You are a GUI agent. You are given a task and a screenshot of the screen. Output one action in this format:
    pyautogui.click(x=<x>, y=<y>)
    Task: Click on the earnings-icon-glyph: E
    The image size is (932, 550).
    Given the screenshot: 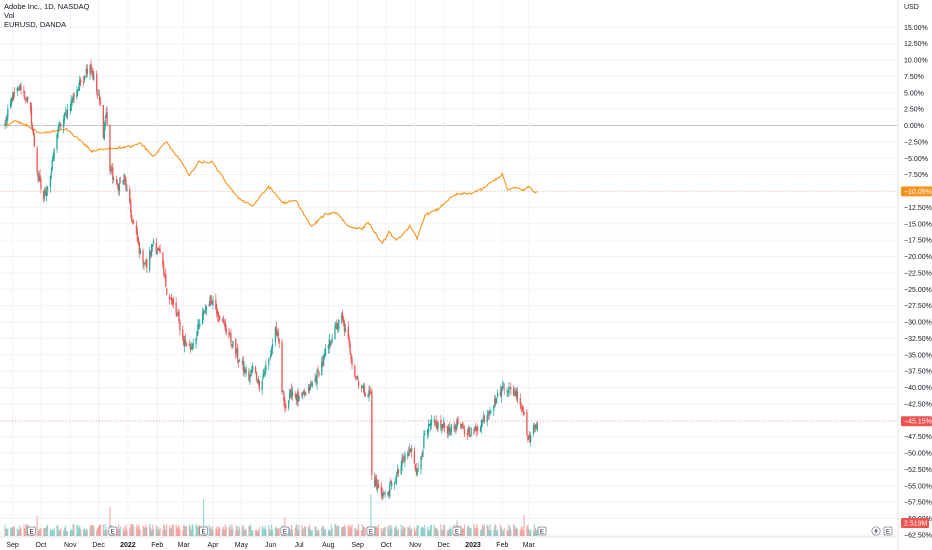 What is the action you would take?
    pyautogui.click(x=204, y=533)
    